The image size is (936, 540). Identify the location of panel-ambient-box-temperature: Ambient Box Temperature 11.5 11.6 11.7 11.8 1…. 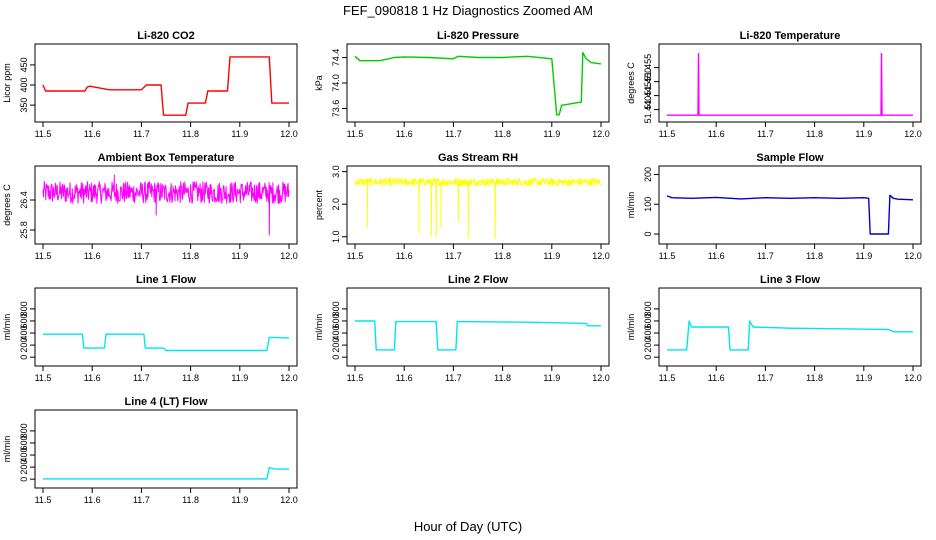
(150, 206).